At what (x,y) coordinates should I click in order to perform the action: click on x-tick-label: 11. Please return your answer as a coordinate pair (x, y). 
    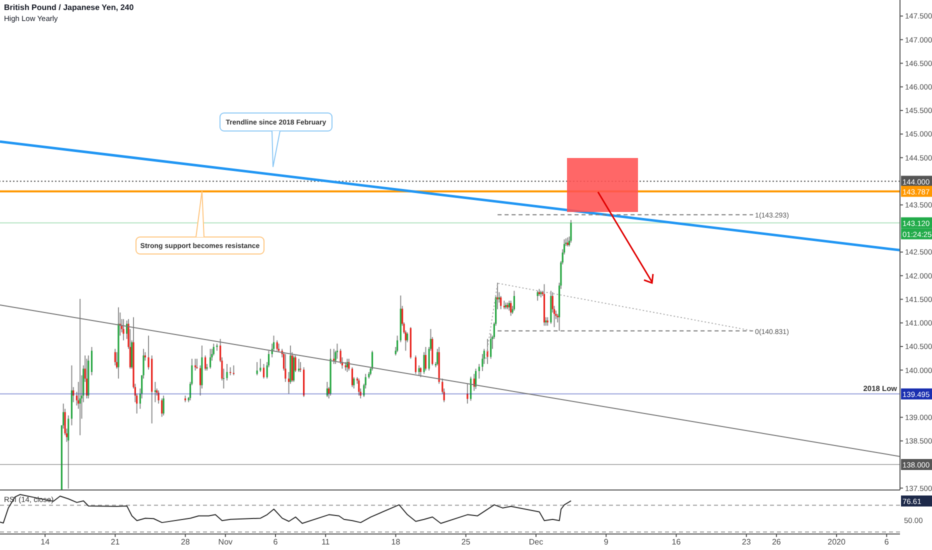
    Looking at the image, I should click on (325, 542).